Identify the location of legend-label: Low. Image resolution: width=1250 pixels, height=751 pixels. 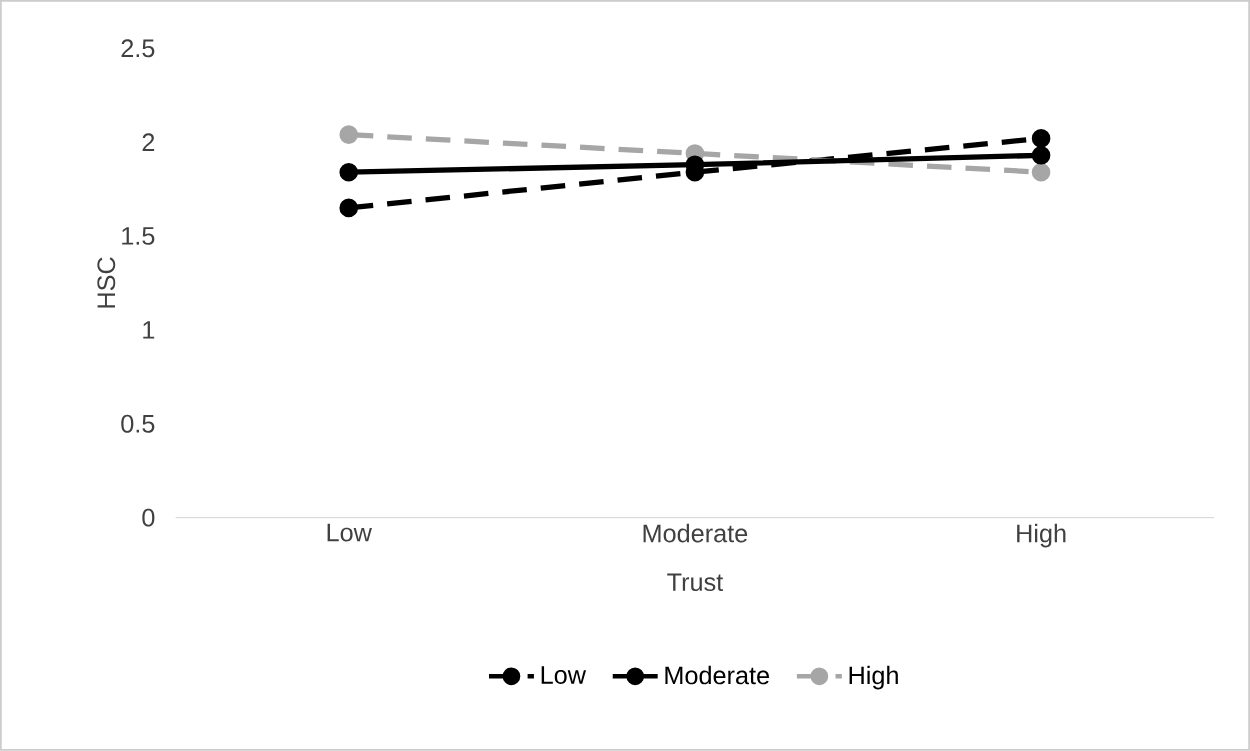
(564, 675).